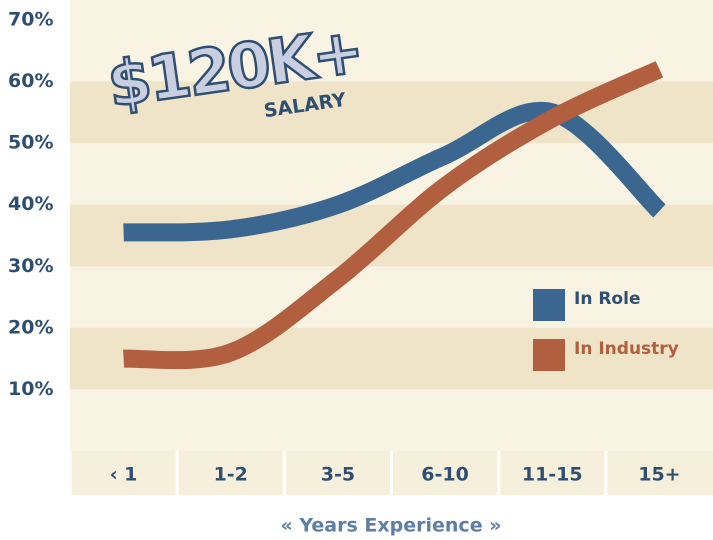 The height and width of the screenshot is (540, 713). Describe the element at coordinates (626, 349) in the screenshot. I see `legend-label: In Industry` at that location.